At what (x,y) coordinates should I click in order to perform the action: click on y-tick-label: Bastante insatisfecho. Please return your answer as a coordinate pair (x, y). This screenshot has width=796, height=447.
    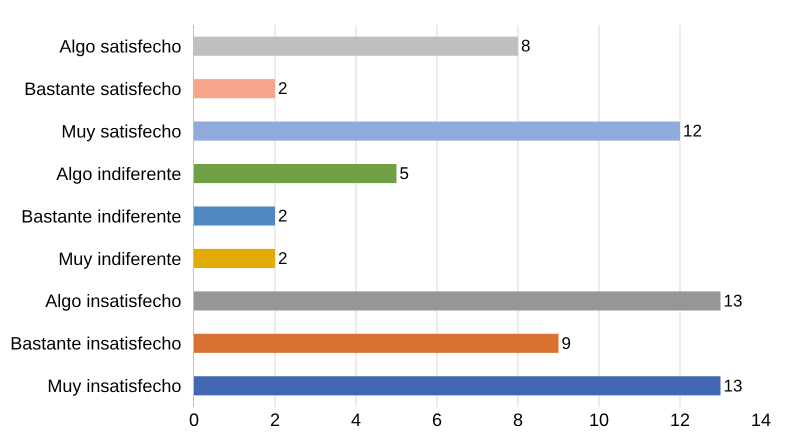
    Looking at the image, I should click on (96, 344).